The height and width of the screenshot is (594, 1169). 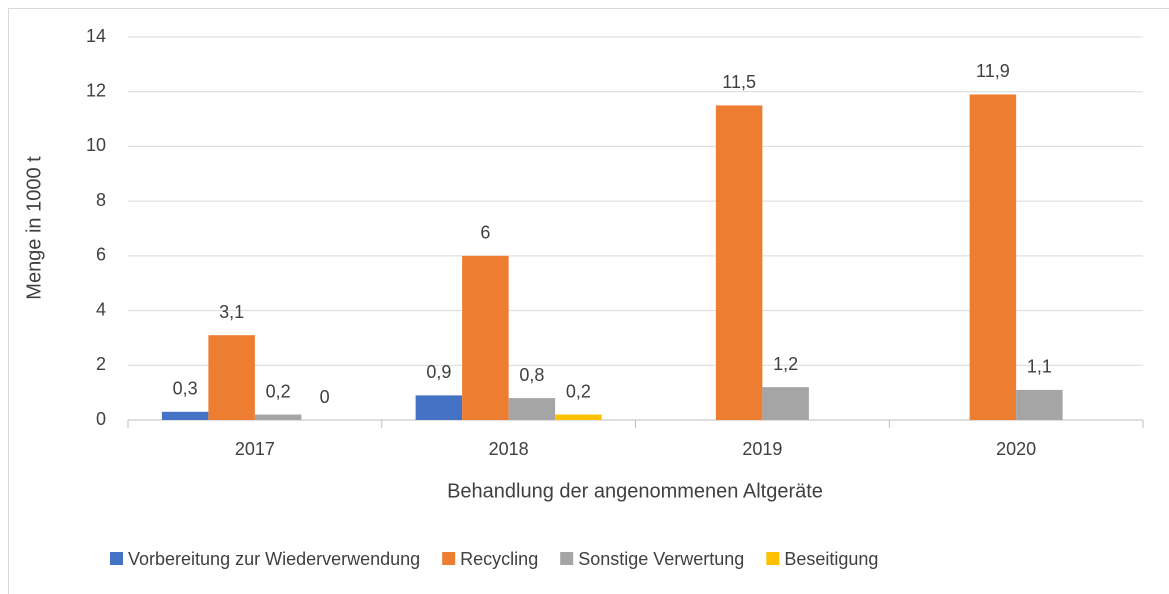 What do you see at coordinates (101, 309) in the screenshot?
I see `y-tick-label: 4` at bounding box center [101, 309].